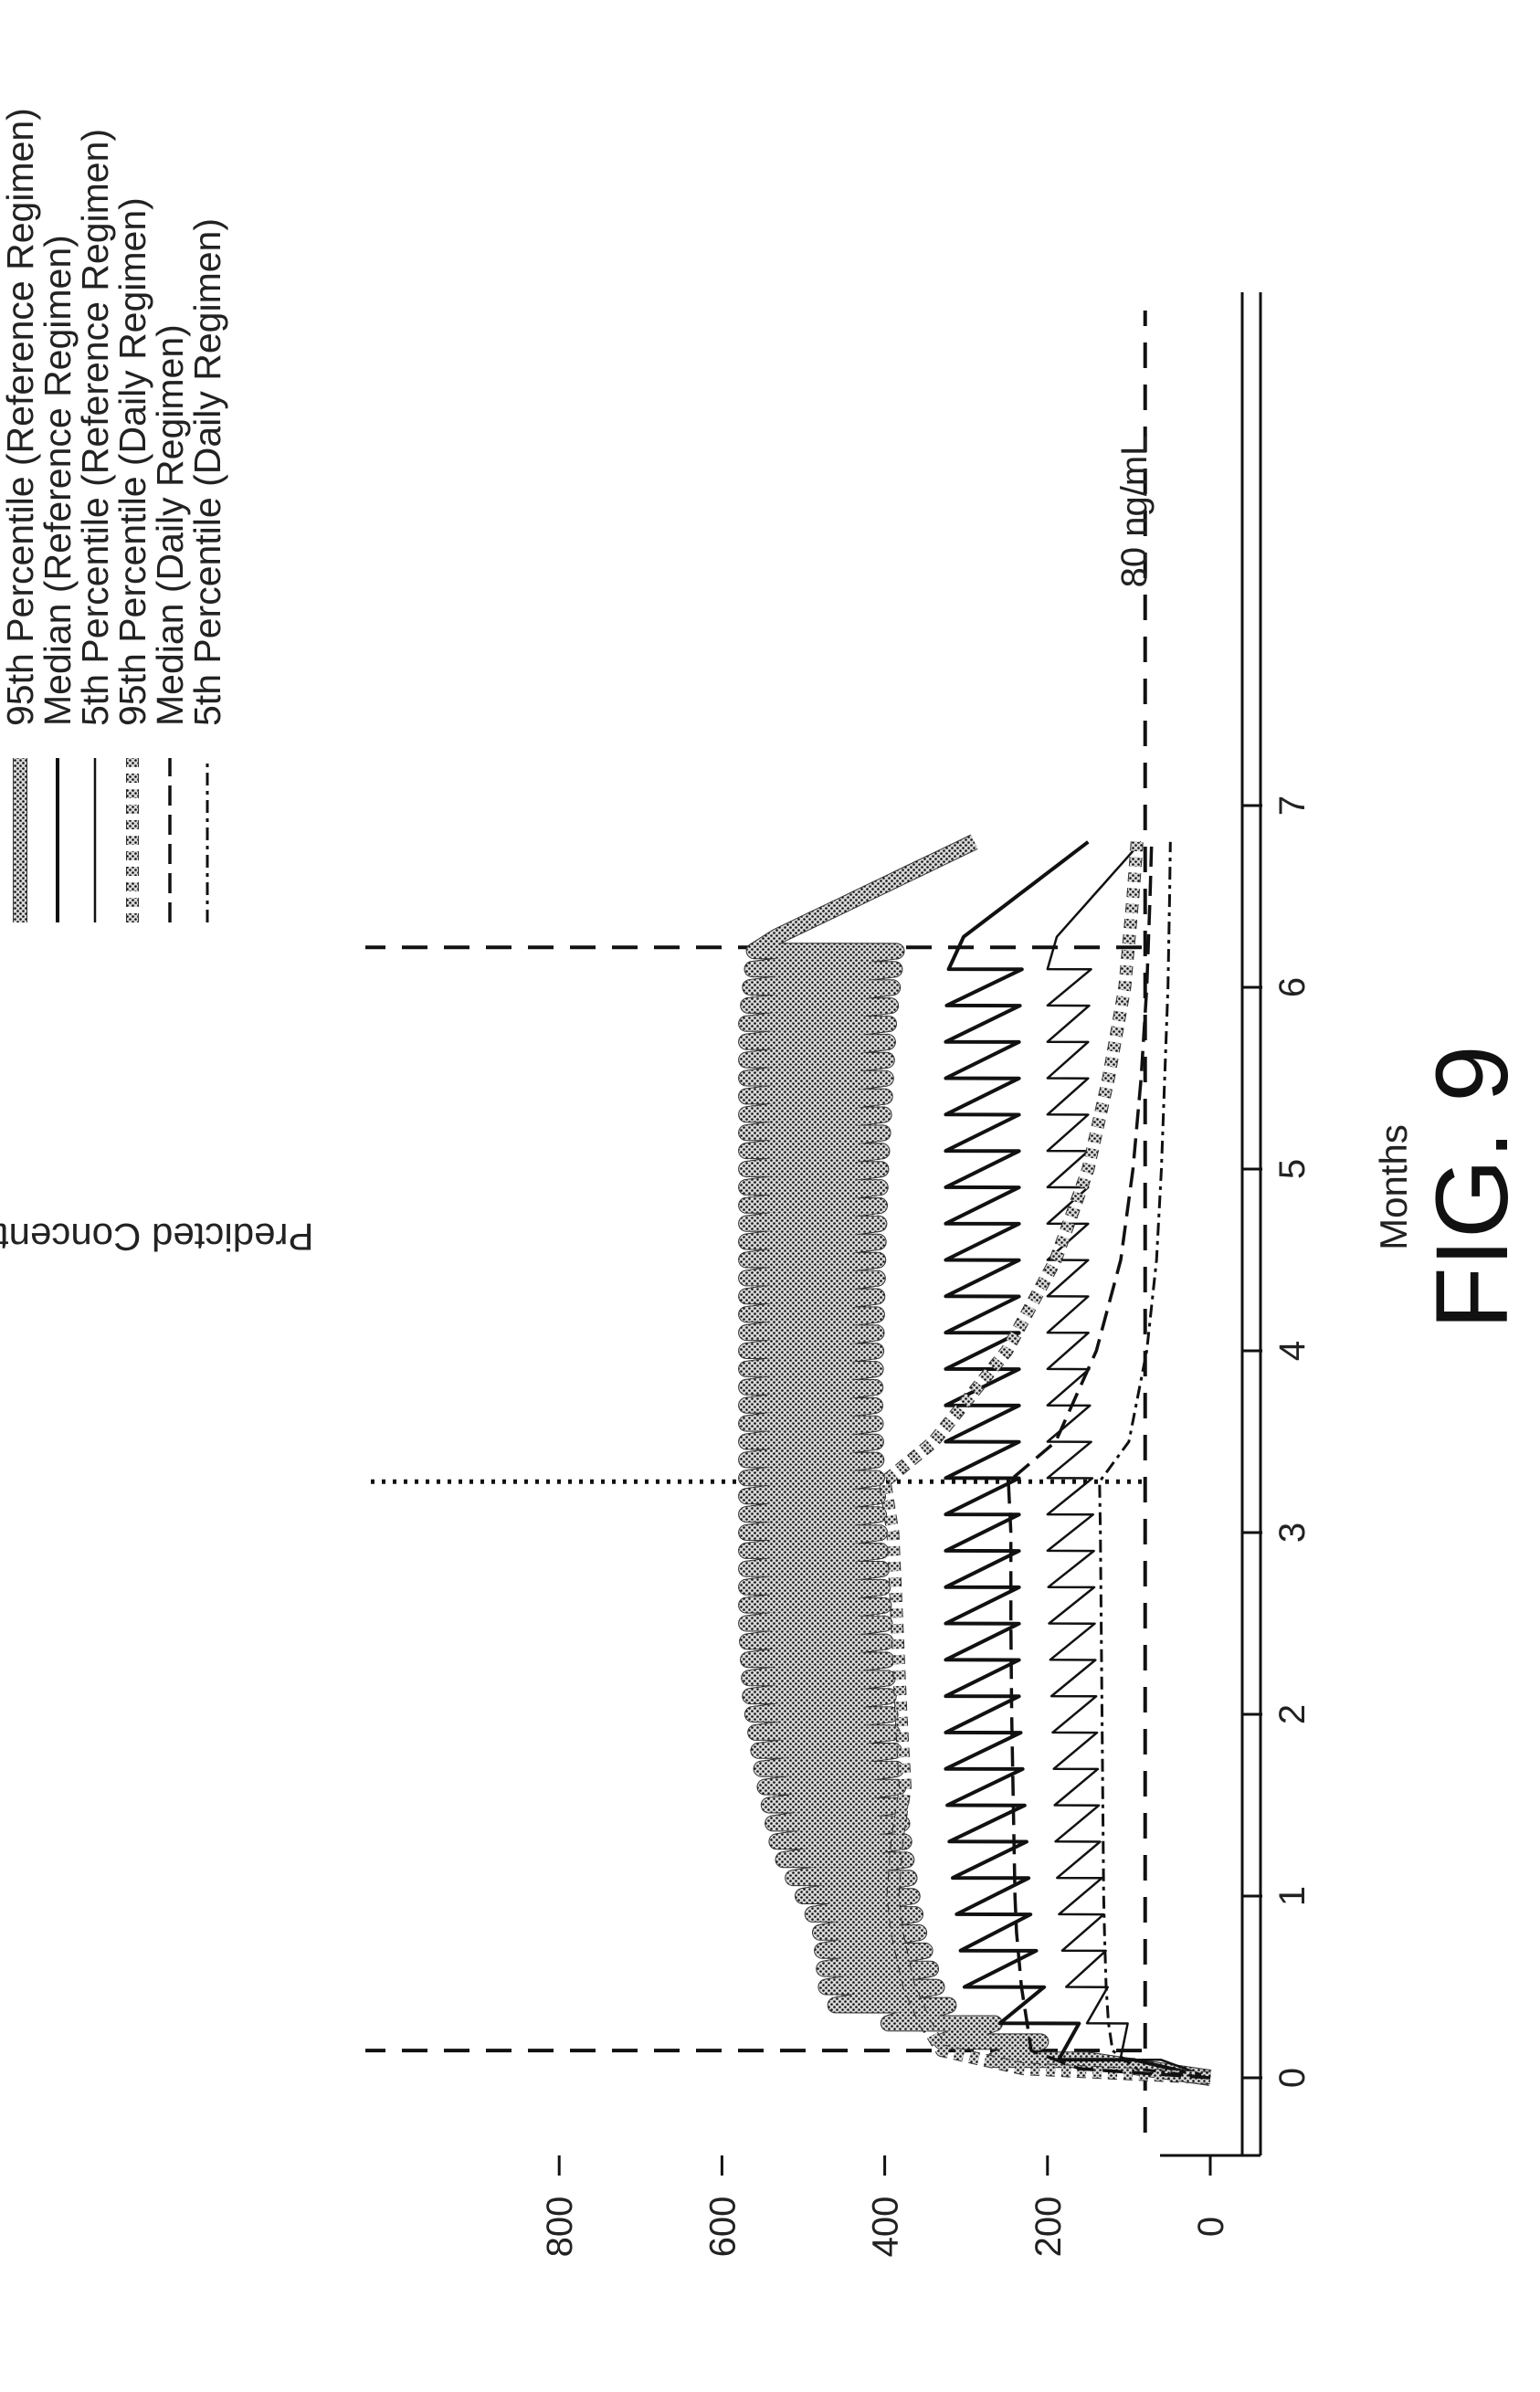 The image size is (1540, 2392). What do you see at coordinates (1292, 1169) in the screenshot?
I see `x-tick-label: 5` at bounding box center [1292, 1169].